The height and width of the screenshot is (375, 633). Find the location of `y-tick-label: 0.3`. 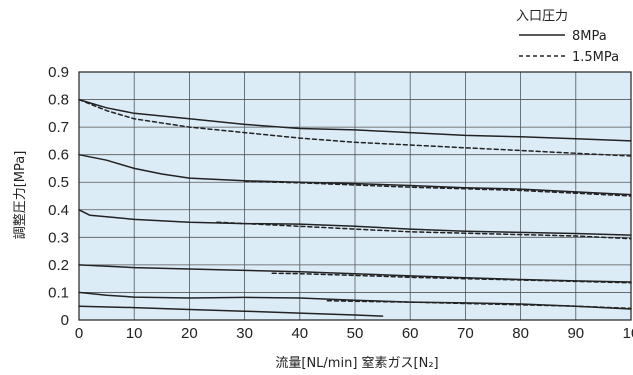

y-tick-label: 0.3 is located at coordinates (58, 237).